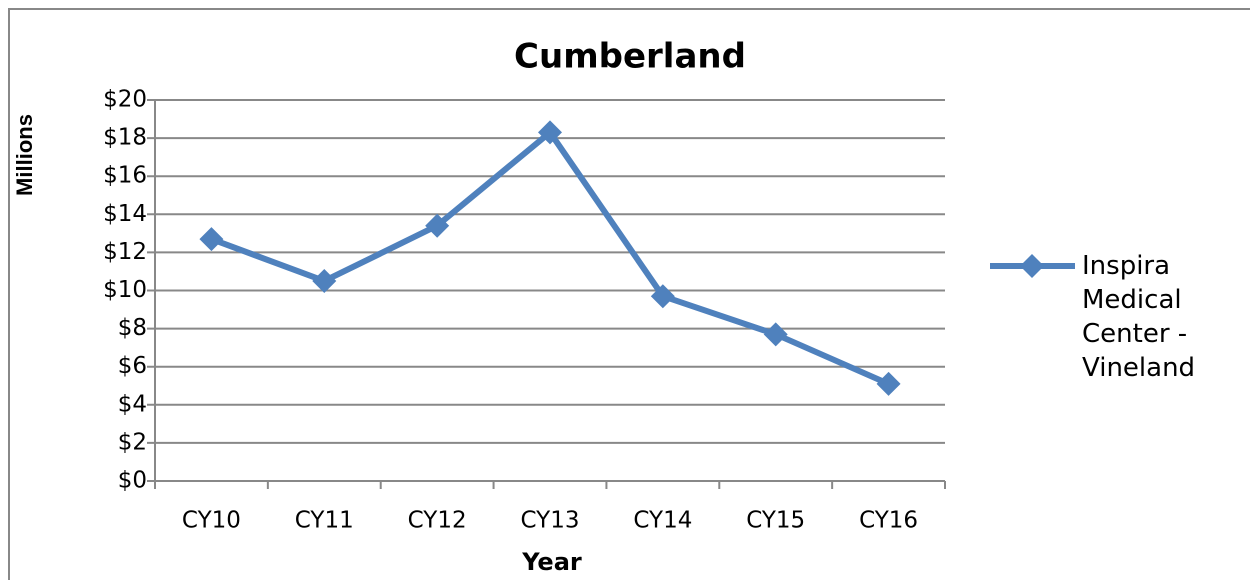 This screenshot has width=1250, height=584. What do you see at coordinates (211, 521) in the screenshot?
I see `x-tick-label: CY10` at bounding box center [211, 521].